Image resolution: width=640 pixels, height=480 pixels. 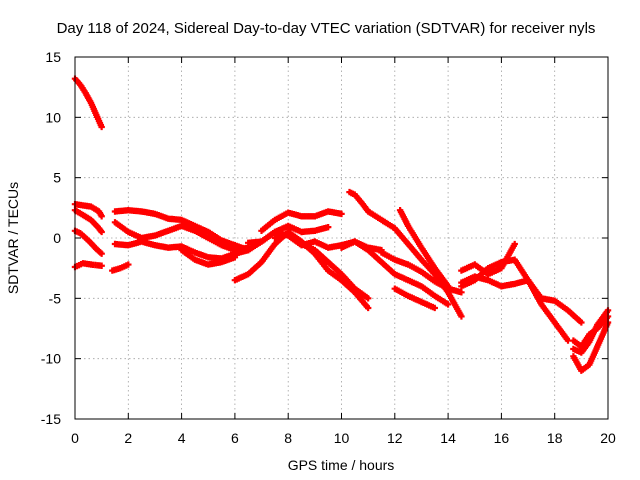 I want to click on x-tick-label: 16, so click(x=502, y=438).